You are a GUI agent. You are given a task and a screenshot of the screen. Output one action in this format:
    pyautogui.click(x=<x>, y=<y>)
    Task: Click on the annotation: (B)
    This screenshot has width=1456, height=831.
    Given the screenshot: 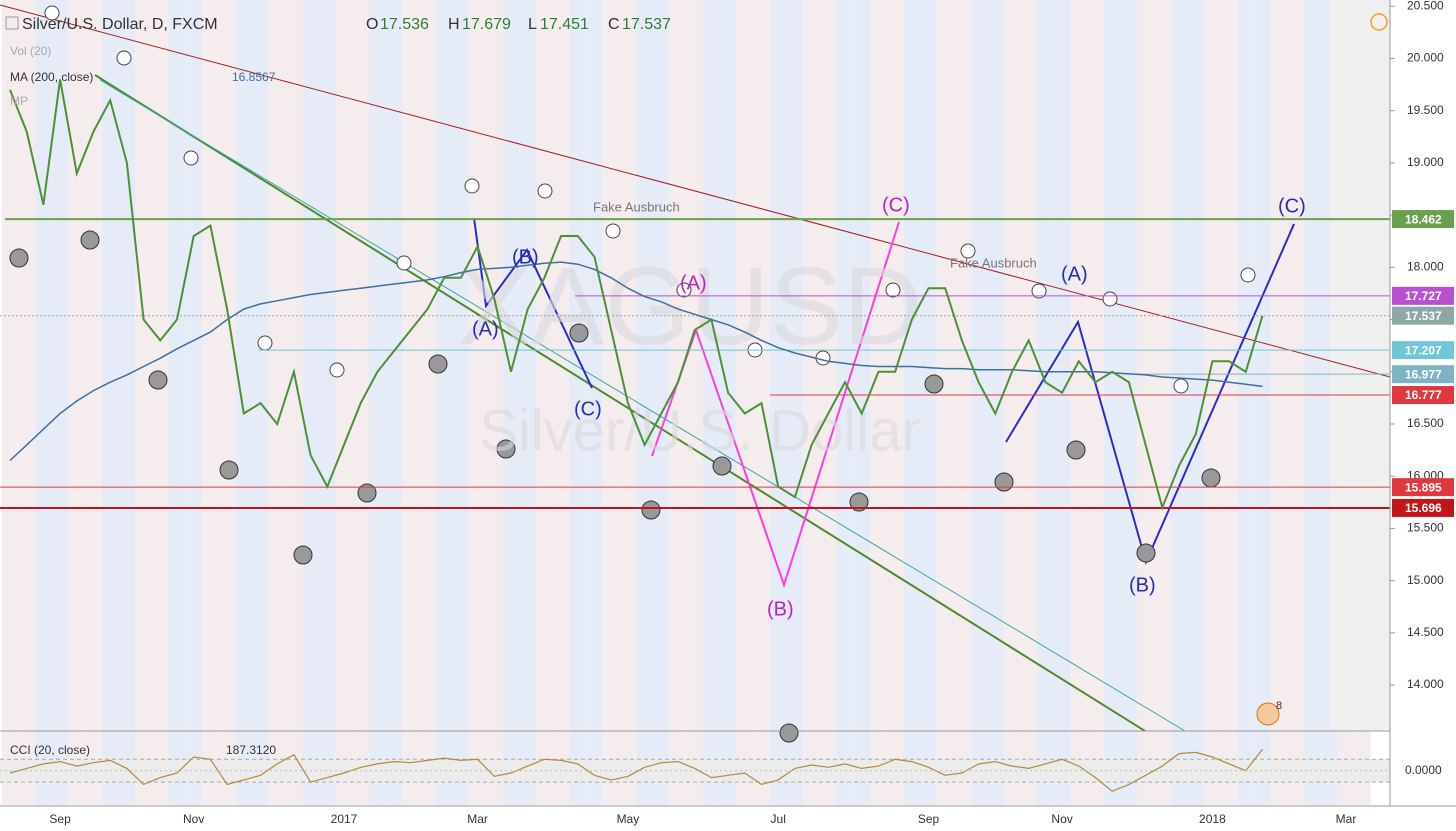 What is the action you would take?
    pyautogui.click(x=1142, y=585)
    